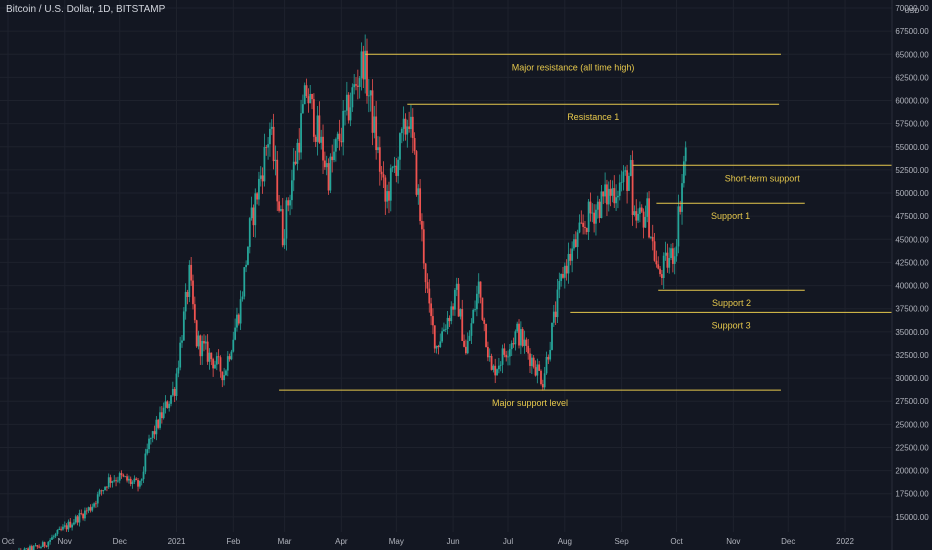 This screenshot has height=550, width=932. I want to click on price-tick-label: 35000.00, so click(912, 332).